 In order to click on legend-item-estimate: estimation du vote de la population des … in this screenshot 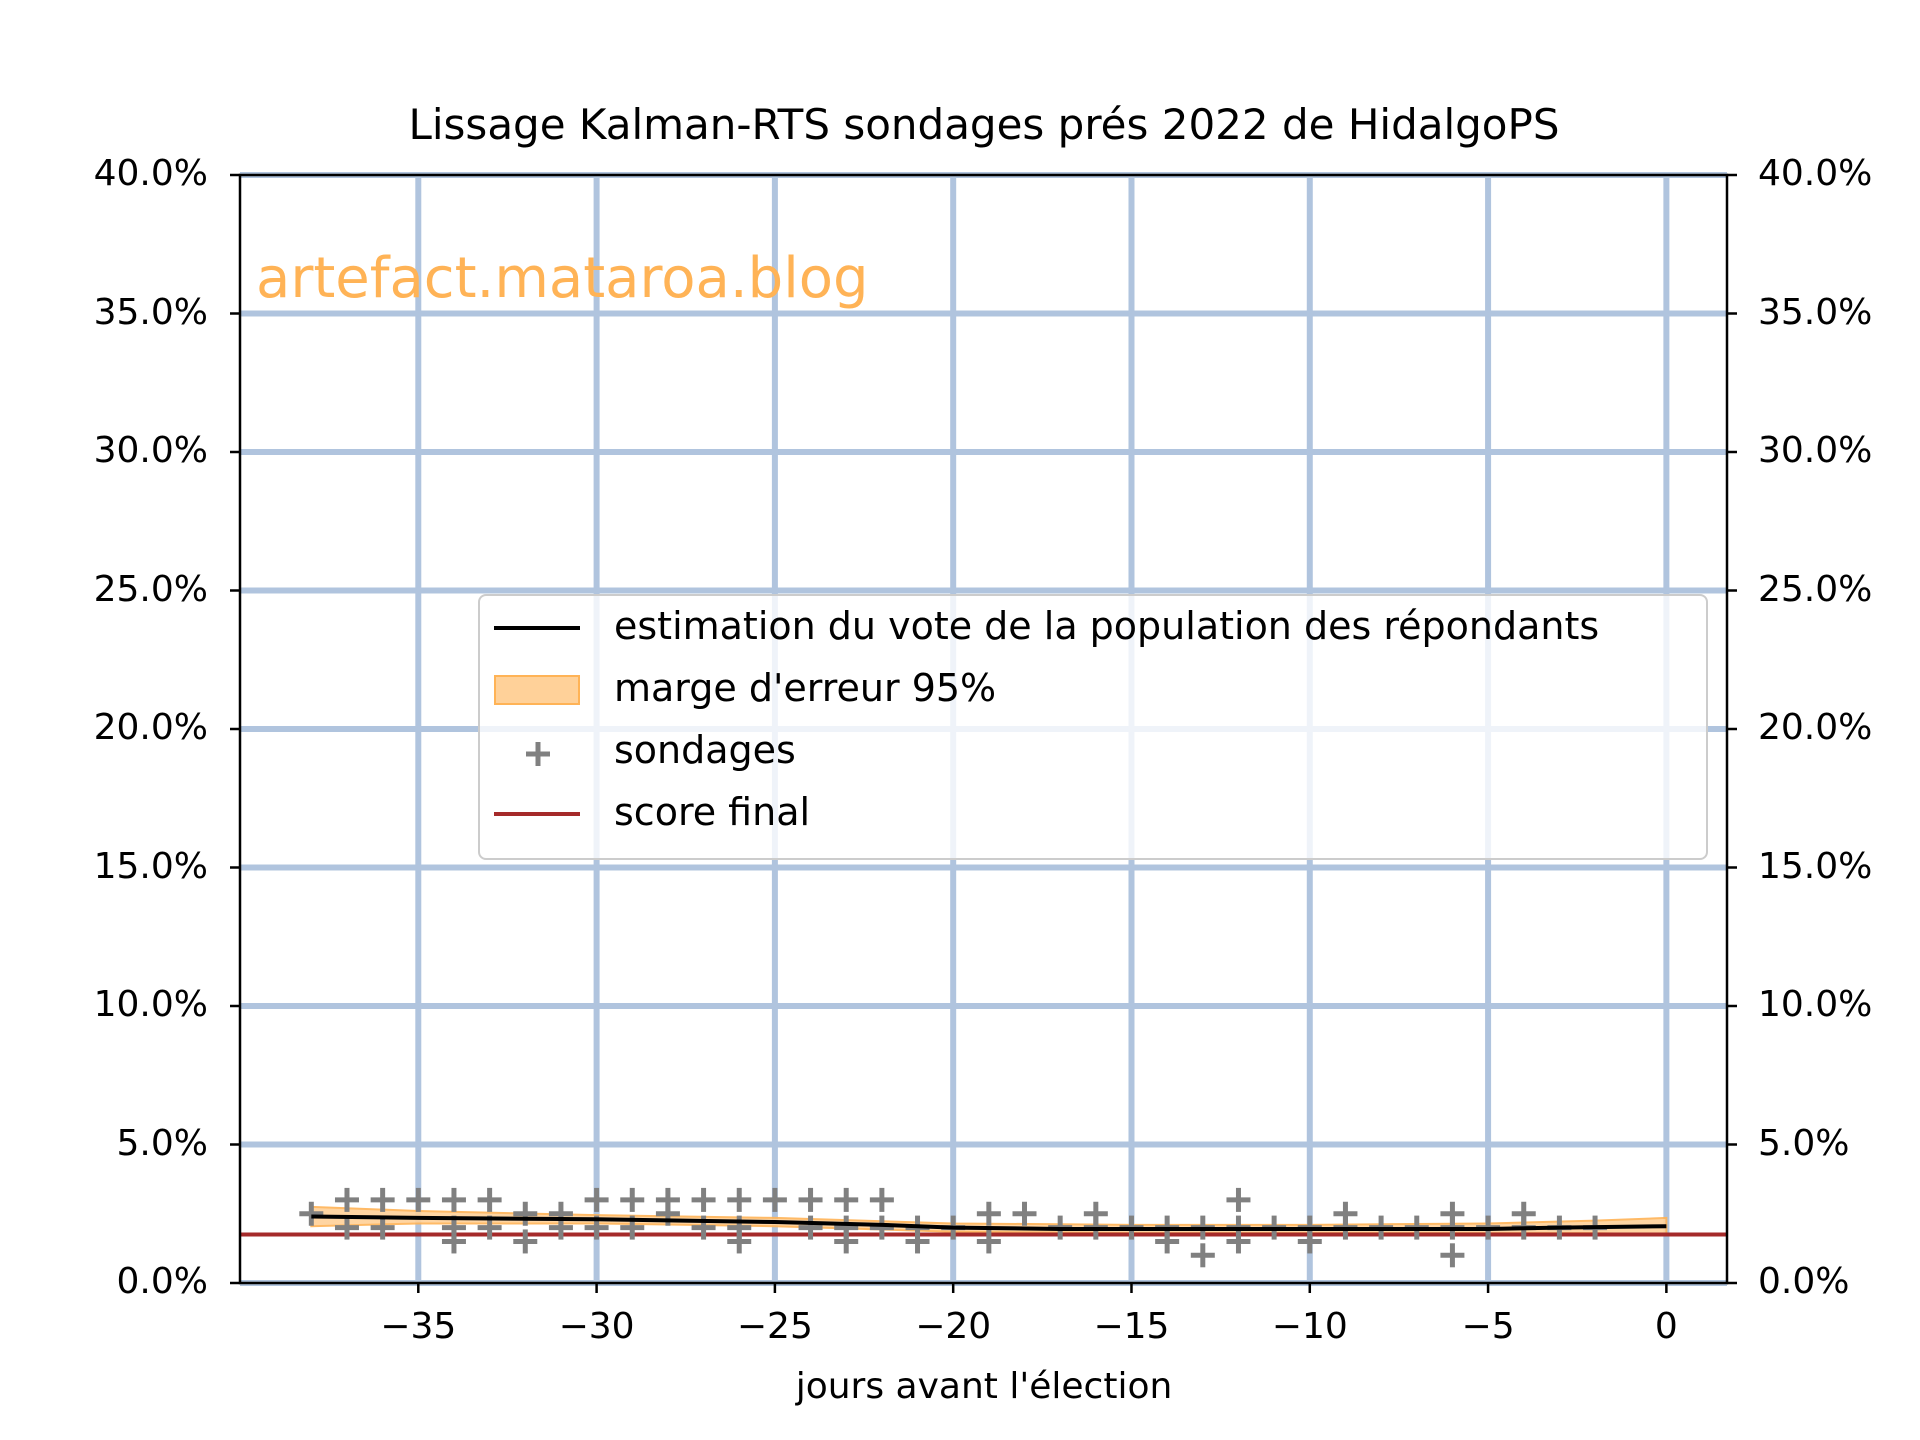, I will do `click(1093, 628)`.